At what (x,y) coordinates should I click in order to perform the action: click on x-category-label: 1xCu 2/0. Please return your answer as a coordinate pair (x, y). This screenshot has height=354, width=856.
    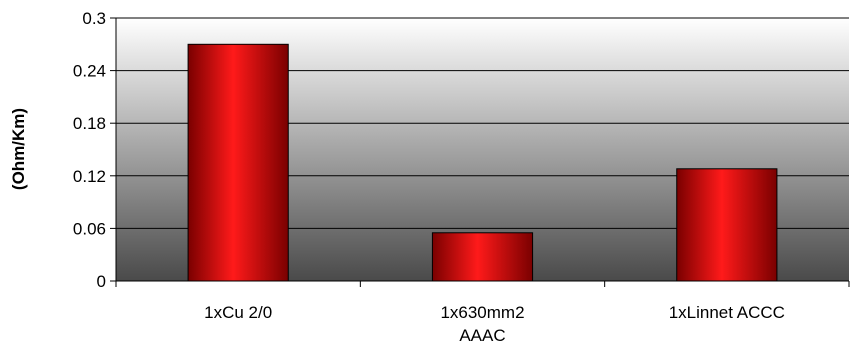
    Looking at the image, I should click on (238, 312).